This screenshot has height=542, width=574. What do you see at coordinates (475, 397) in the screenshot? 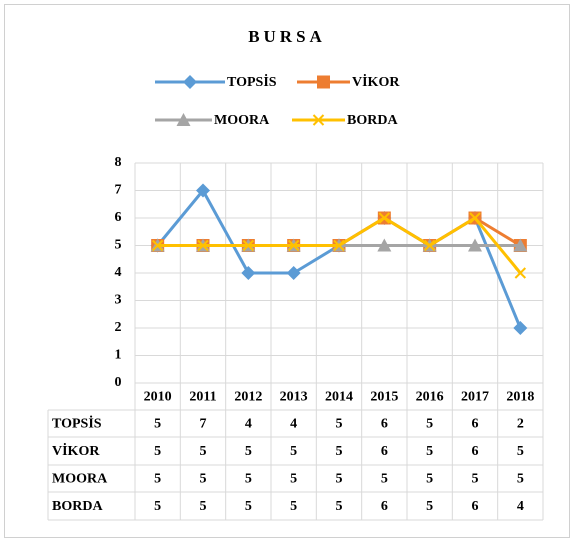
I see `x-tick-label: 2017` at bounding box center [475, 397].